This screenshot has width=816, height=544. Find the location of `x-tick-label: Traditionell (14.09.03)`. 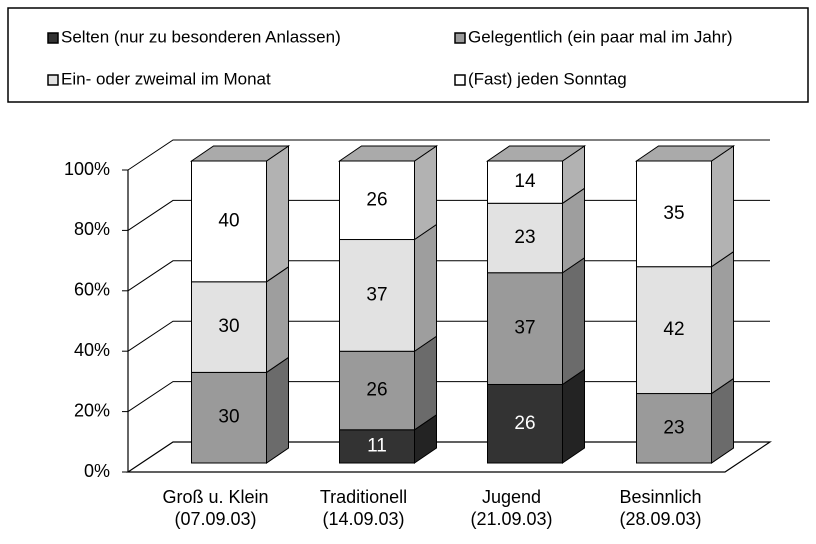

x-tick-label: Traditionell (14.09.03) is located at coordinates (363, 508).